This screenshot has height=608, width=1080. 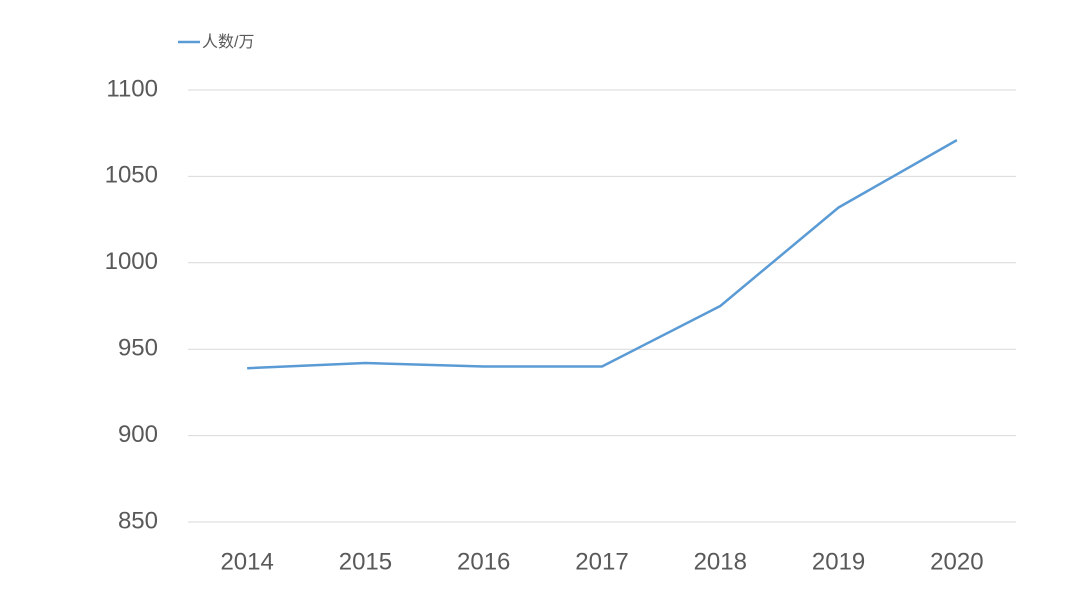 What do you see at coordinates (483, 561) in the screenshot?
I see `x-tick-label: 2016` at bounding box center [483, 561].